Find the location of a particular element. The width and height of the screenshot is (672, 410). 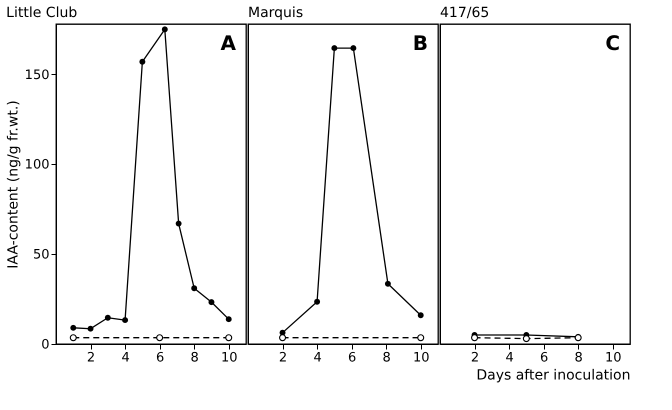

y-axis-title: IAA-content (ng/g fr.wt.) is located at coordinates (14, 184).